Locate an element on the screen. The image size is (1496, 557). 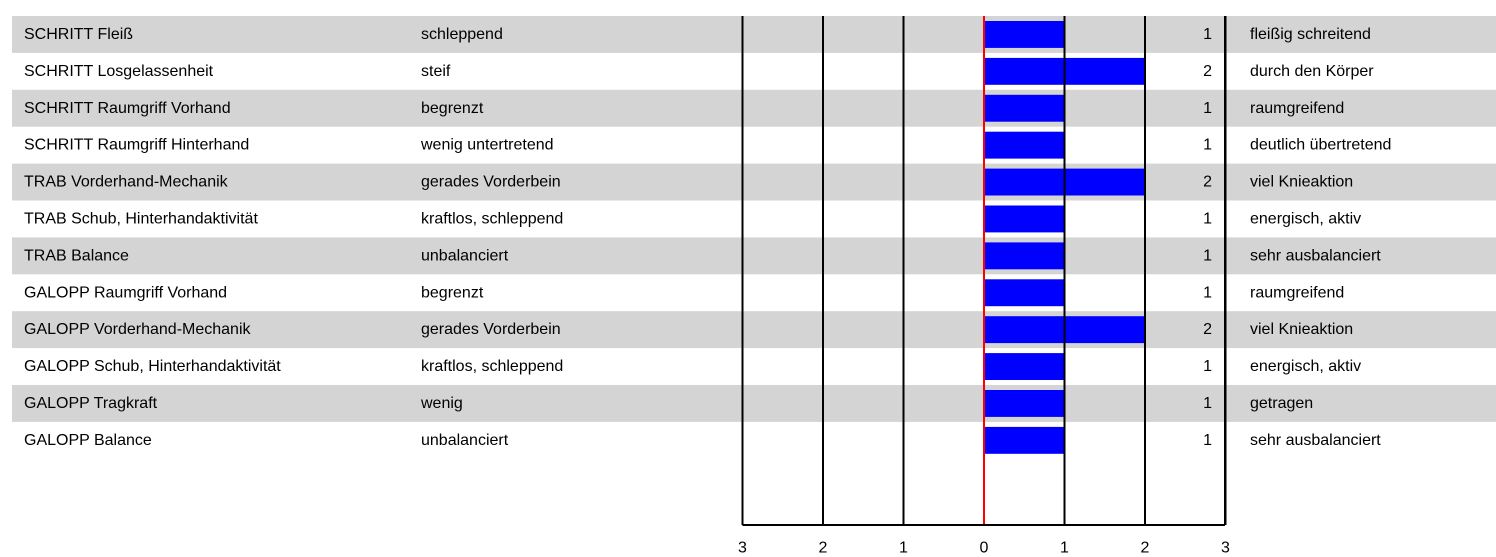
criterion-label: TRAB Vorderhand-Mechanik is located at coordinates (126, 182).